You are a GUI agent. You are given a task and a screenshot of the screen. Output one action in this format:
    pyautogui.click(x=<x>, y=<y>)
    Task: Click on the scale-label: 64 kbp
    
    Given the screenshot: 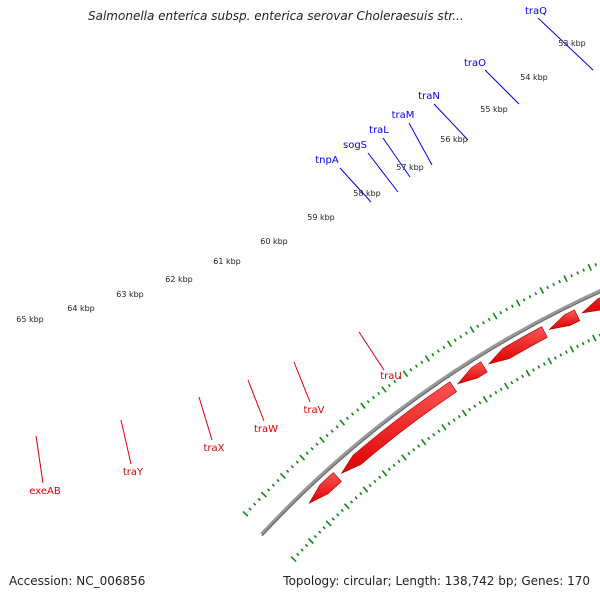 What is the action you would take?
    pyautogui.click(x=81, y=308)
    